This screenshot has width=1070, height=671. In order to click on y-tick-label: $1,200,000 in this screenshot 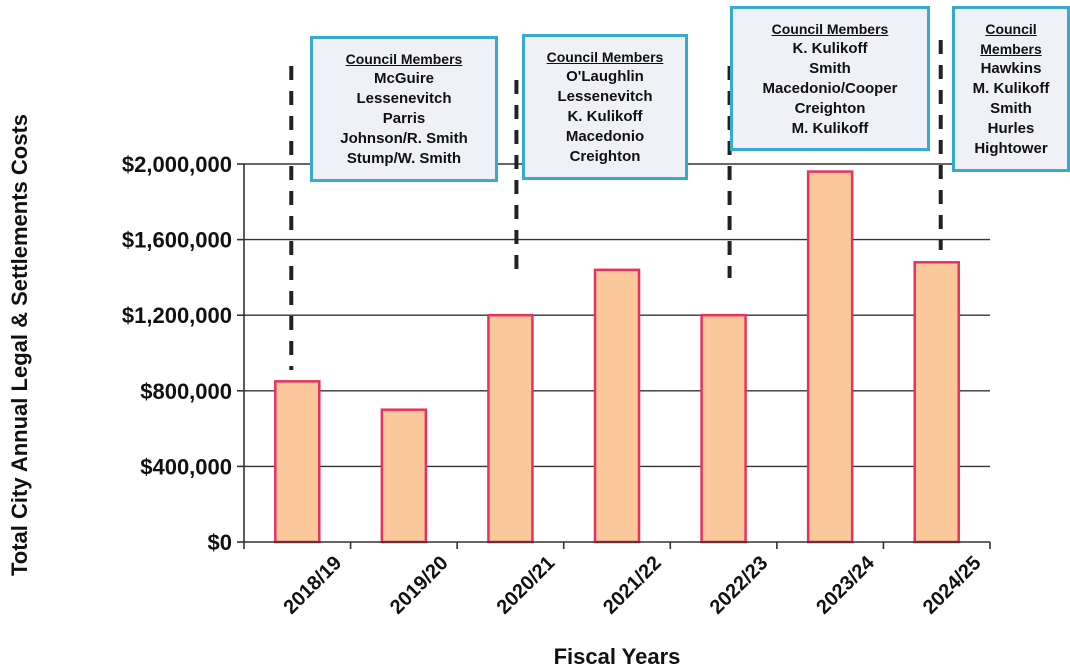, I will do `click(177, 315)`.